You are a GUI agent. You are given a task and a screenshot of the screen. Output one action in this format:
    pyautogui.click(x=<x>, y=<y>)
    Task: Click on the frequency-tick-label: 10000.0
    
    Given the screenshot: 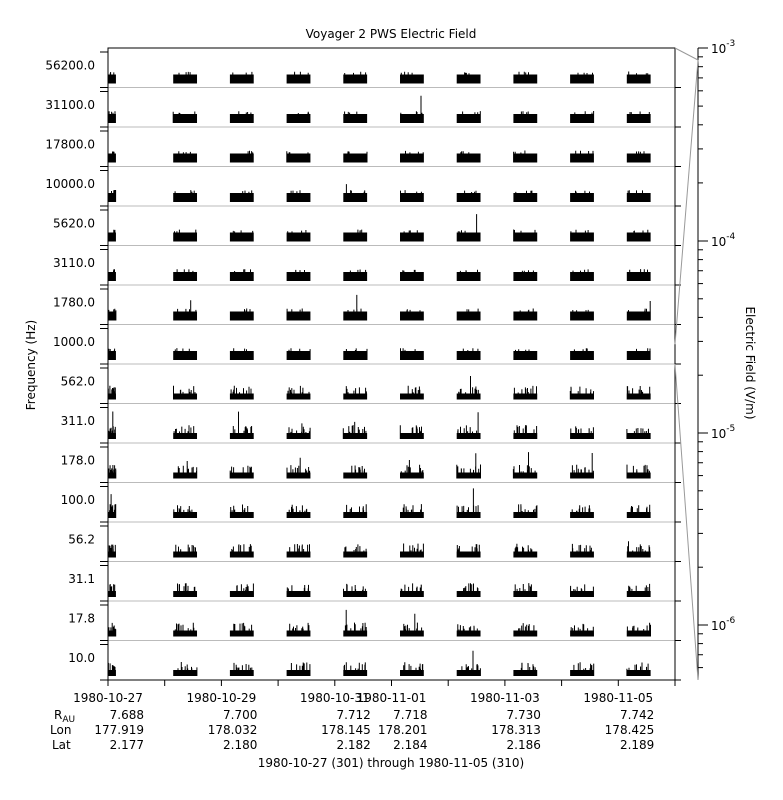 What is the action you would take?
    pyautogui.click(x=70, y=184)
    